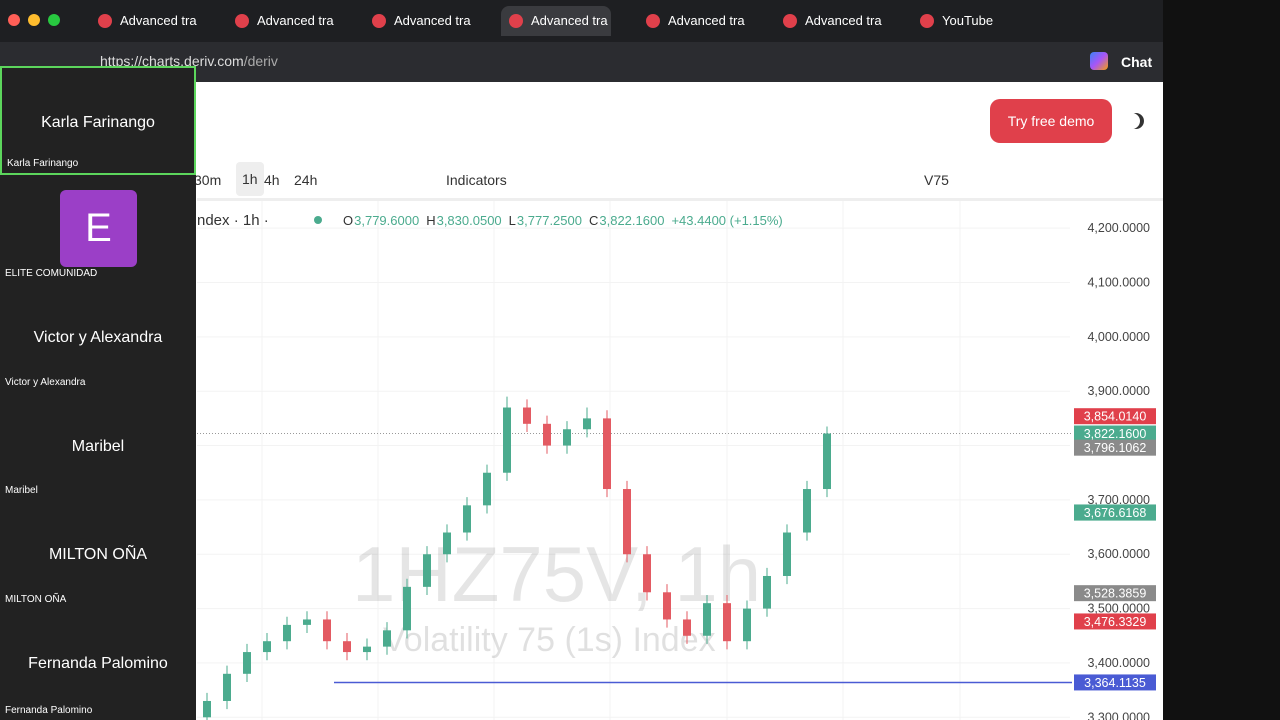  Describe the element at coordinates (476, 180) in the screenshot. I see `indicators-button: Indicators` at that location.